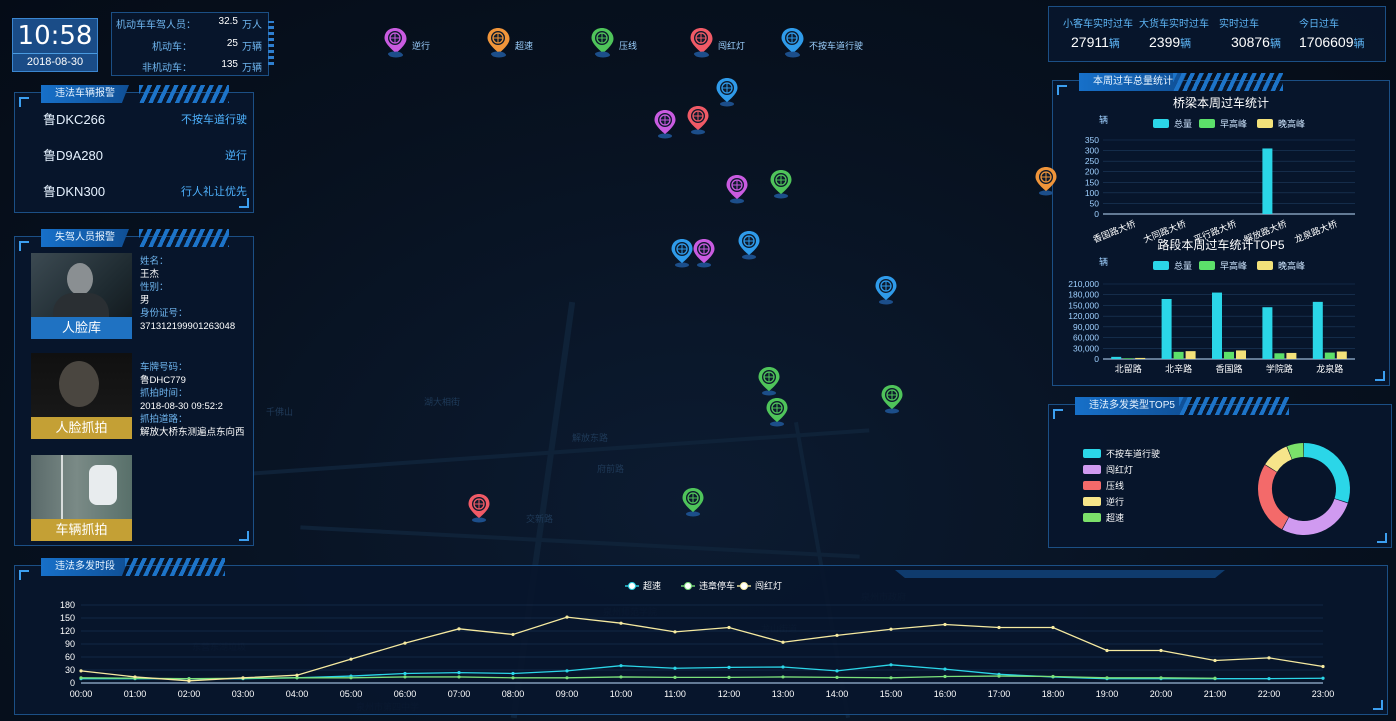 The width and height of the screenshot is (1396, 721). Describe the element at coordinates (744, 586) in the screenshot. I see `legend-marker` at that location.